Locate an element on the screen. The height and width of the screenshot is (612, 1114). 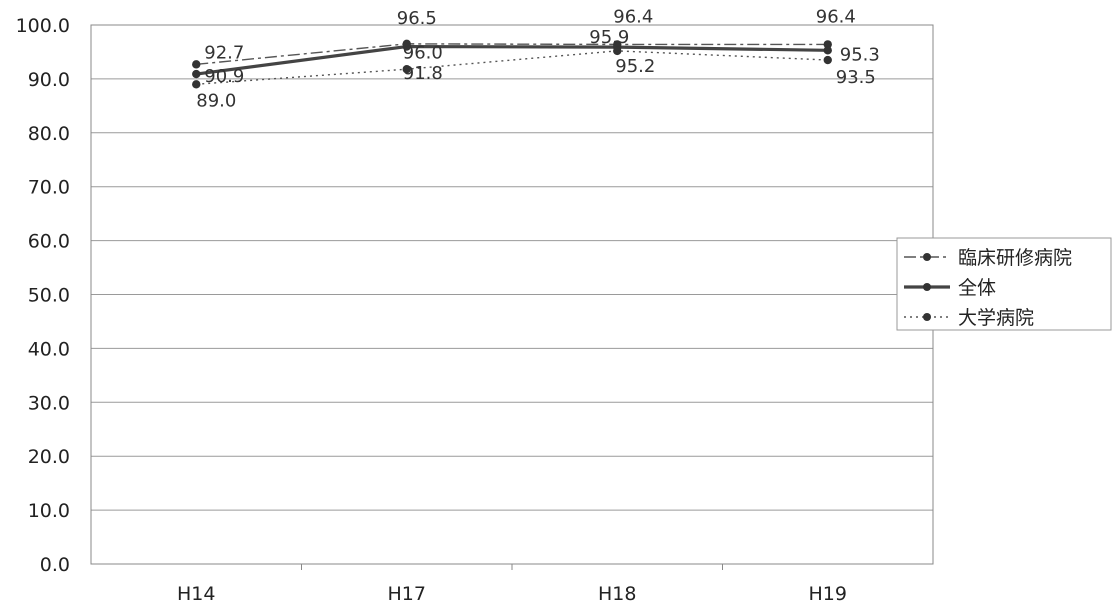
y-tick-label: 70.0 is located at coordinates (49, 188).